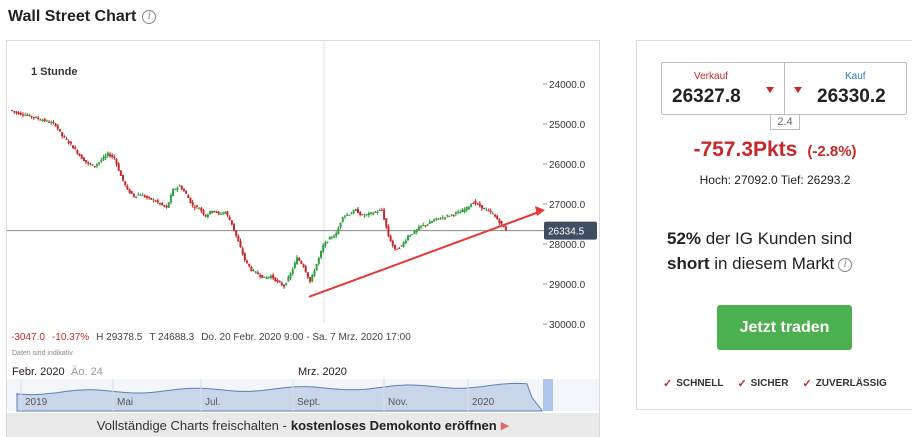 The height and width of the screenshot is (437, 912). Describe the element at coordinates (322, 372) in the screenshot. I see `nav-label-mrz: Mrz. 2020` at that location.